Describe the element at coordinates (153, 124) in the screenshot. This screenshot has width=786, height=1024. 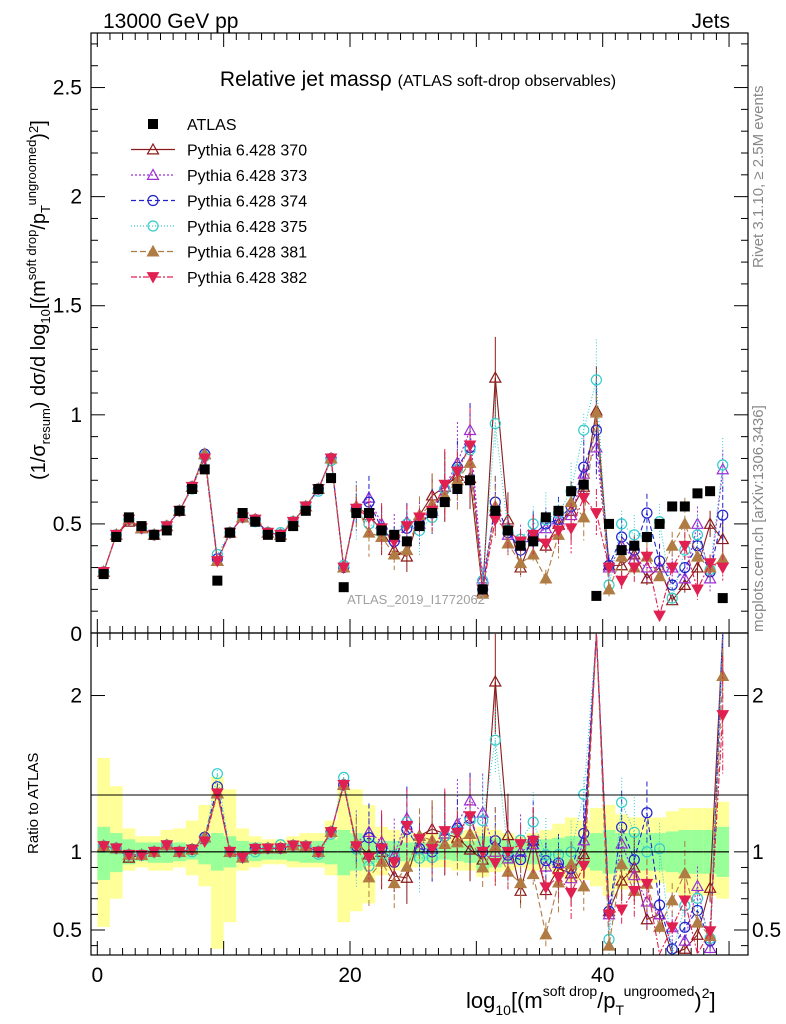
I see `legend-marker-atlas` at that location.